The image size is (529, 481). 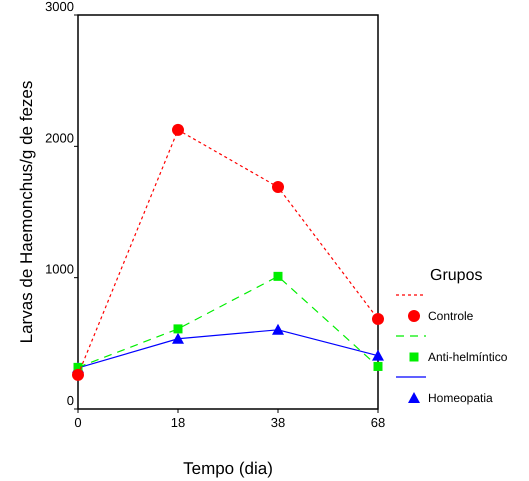 What do you see at coordinates (451, 316) in the screenshot?
I see `legend-label: Controle` at bounding box center [451, 316].